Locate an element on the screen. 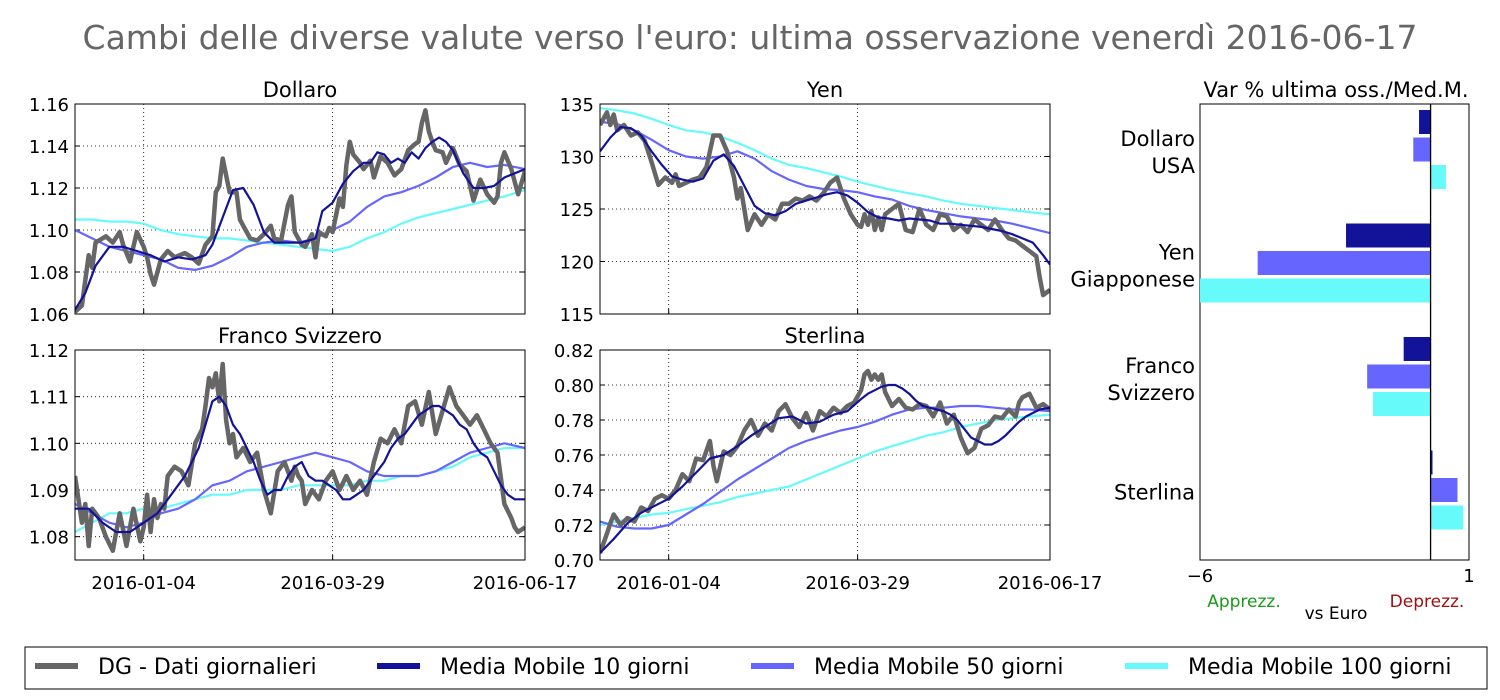  bar-dollaro-ma50 is located at coordinates (1422, 149).